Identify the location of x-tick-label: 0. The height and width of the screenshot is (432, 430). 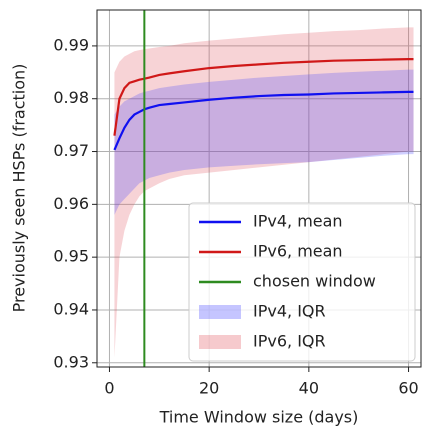
(109, 388).